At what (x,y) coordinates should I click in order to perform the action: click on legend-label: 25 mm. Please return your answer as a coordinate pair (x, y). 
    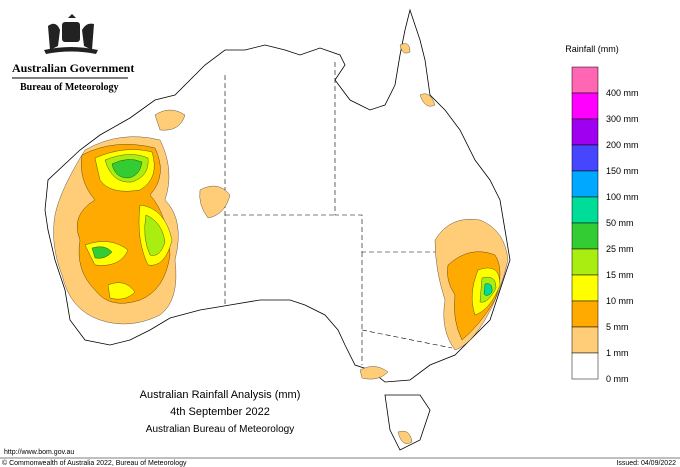
    Looking at the image, I should click on (620, 249).